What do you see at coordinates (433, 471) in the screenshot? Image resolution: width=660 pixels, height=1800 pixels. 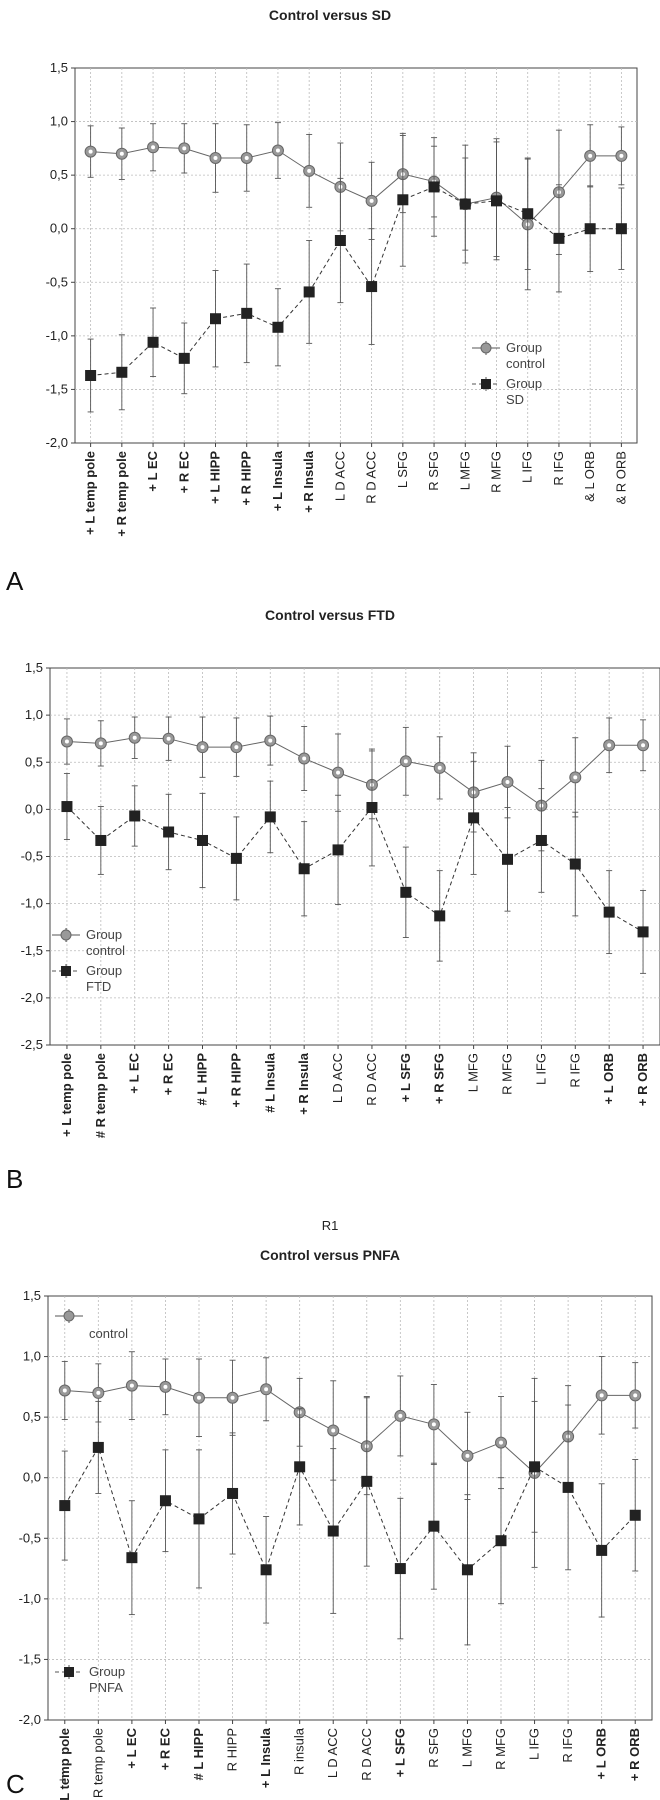 I see `category-label: R SFG` at bounding box center [433, 471].